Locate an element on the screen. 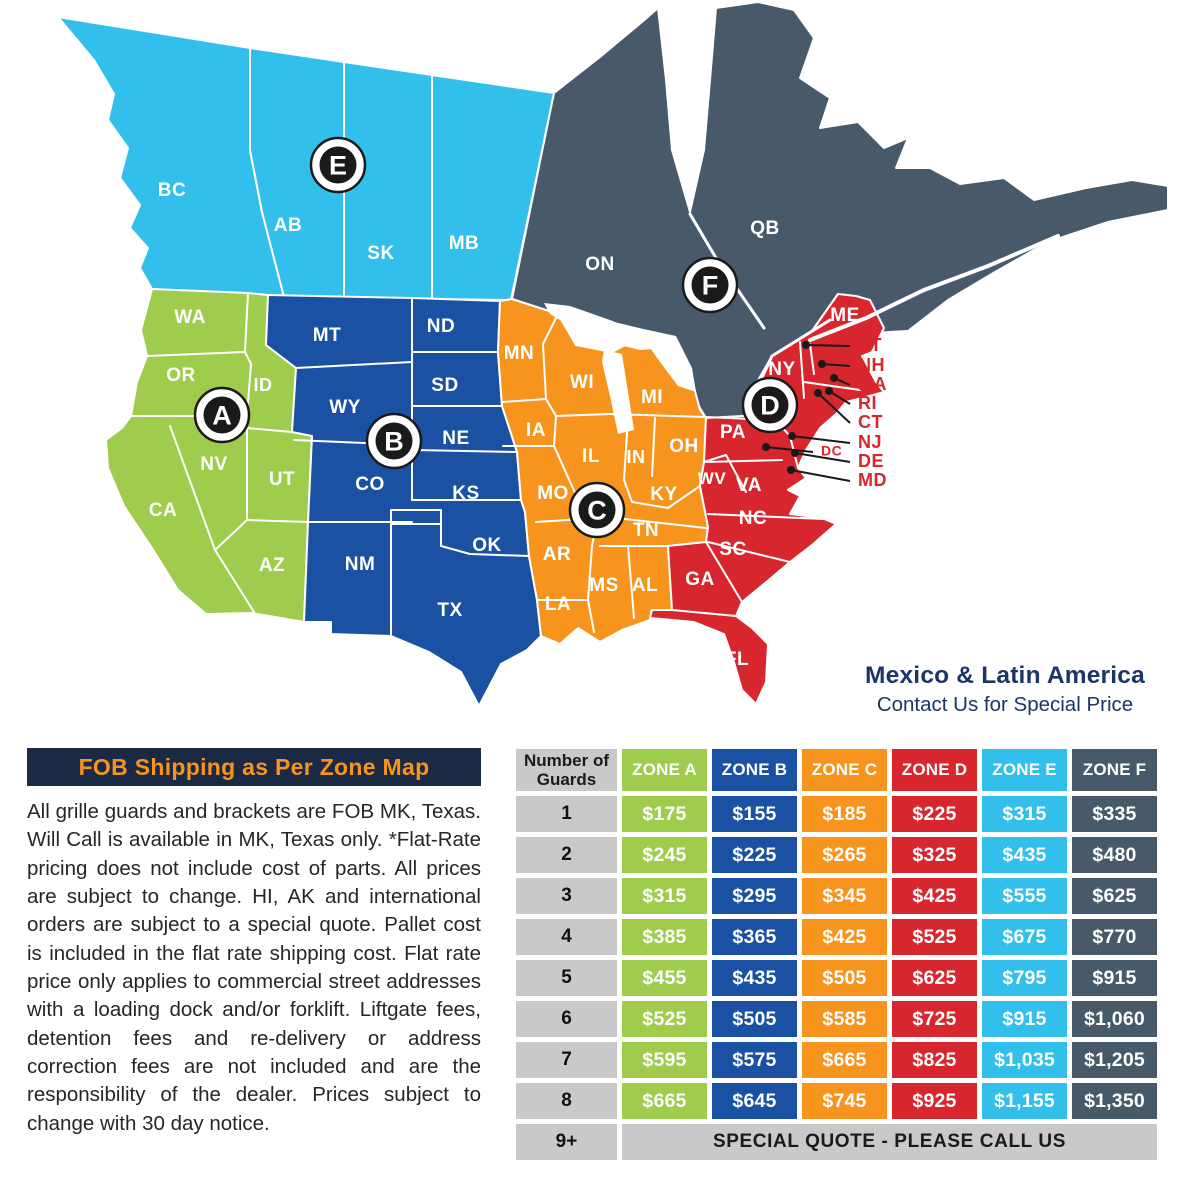 The image size is (1200, 1200). price-cell-zone-f: $770 is located at coordinates (1114, 937).